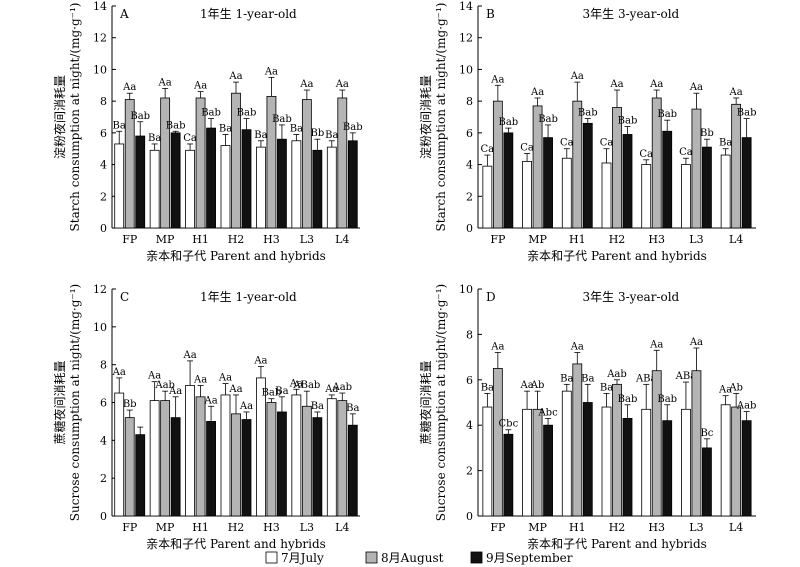 The width and height of the screenshot is (800, 567). I want to click on x-tick-label: FP, so click(130, 527).